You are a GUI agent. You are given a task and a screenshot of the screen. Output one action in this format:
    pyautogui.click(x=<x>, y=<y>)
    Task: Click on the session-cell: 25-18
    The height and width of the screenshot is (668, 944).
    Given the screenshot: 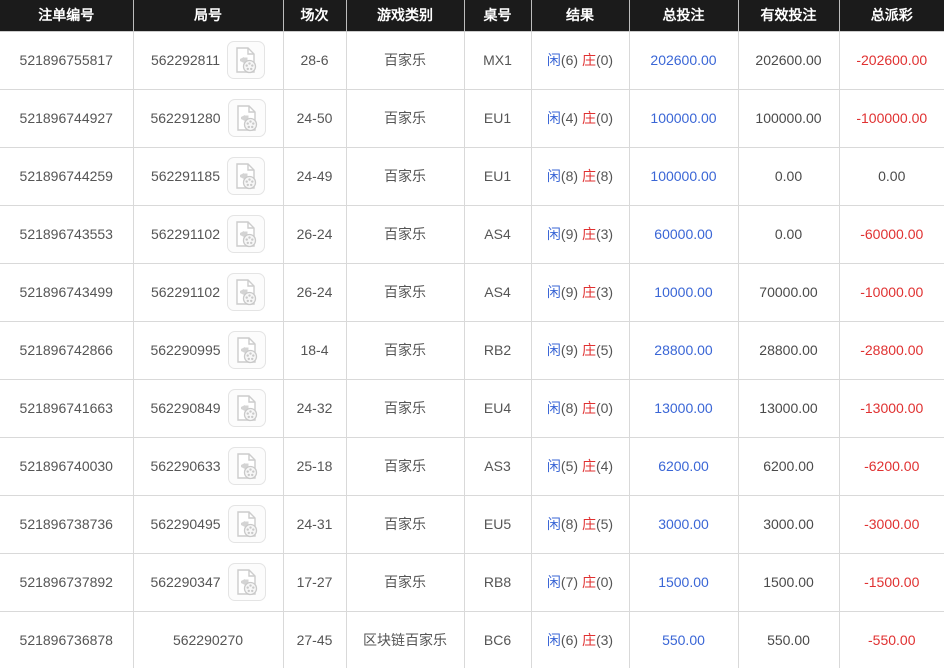 What is the action you would take?
    pyautogui.click(x=314, y=466)
    